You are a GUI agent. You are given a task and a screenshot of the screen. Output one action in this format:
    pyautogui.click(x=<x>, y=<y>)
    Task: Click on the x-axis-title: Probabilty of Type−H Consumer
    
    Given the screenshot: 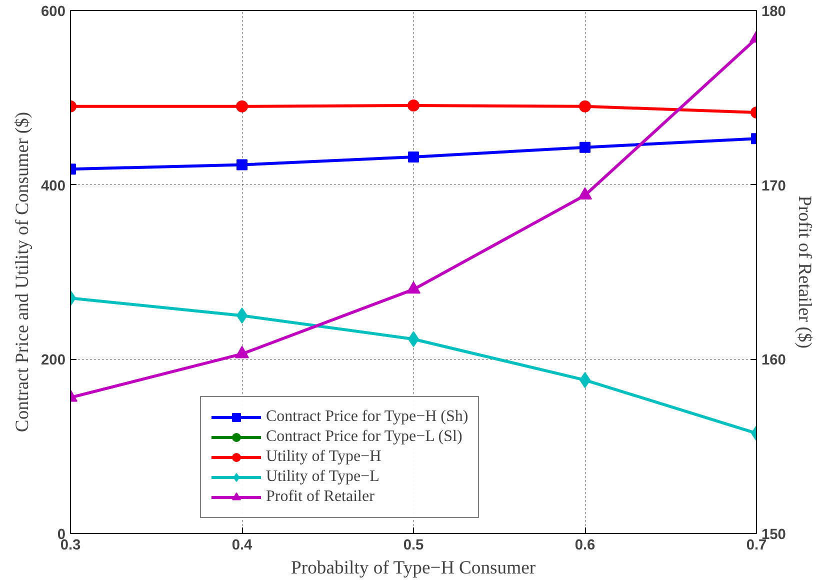 What is the action you would take?
    pyautogui.click(x=413, y=568)
    